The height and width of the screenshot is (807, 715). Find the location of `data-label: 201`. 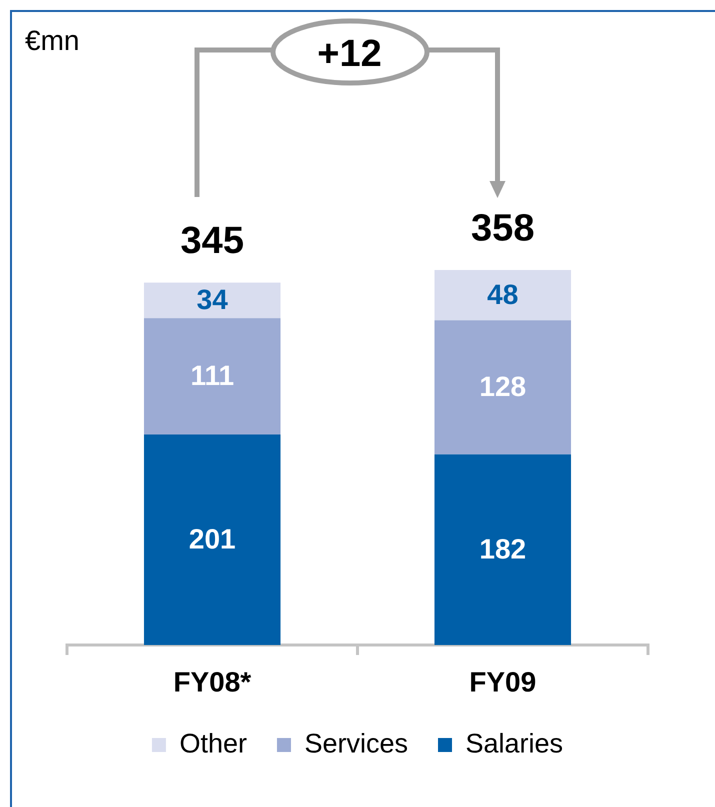

data-label: 201 is located at coordinates (212, 538).